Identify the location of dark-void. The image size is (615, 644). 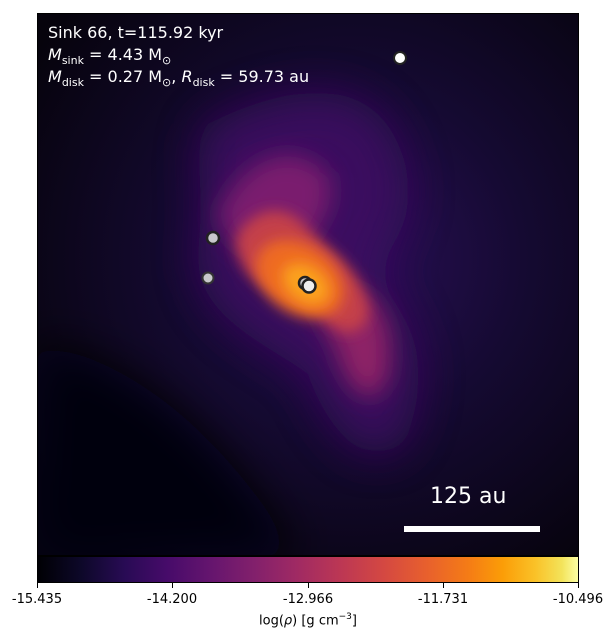
(167, 449).